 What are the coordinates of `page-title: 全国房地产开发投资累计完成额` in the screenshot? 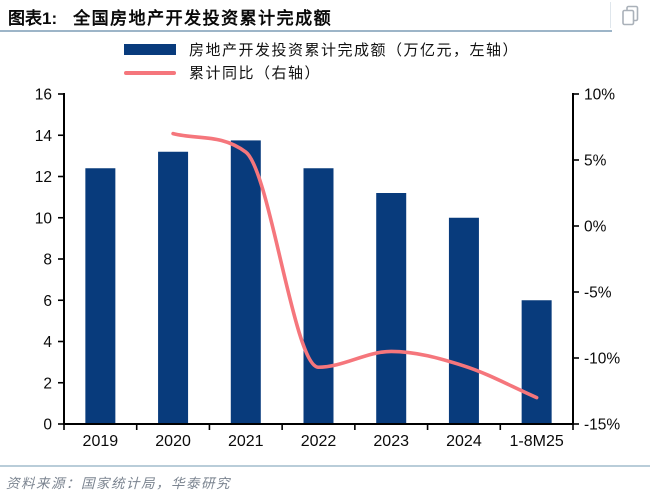 It's located at (203, 18).